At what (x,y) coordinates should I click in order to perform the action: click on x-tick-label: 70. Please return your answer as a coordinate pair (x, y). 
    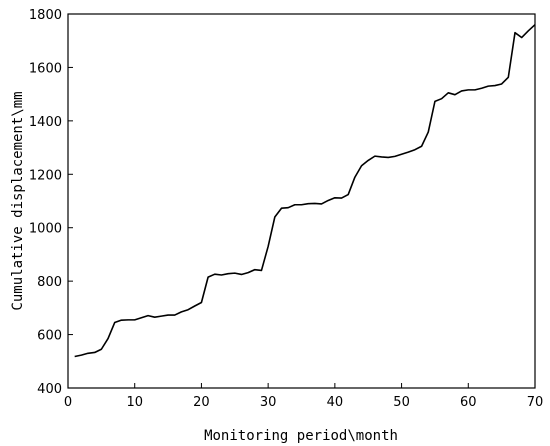
    Looking at the image, I should click on (535, 402).